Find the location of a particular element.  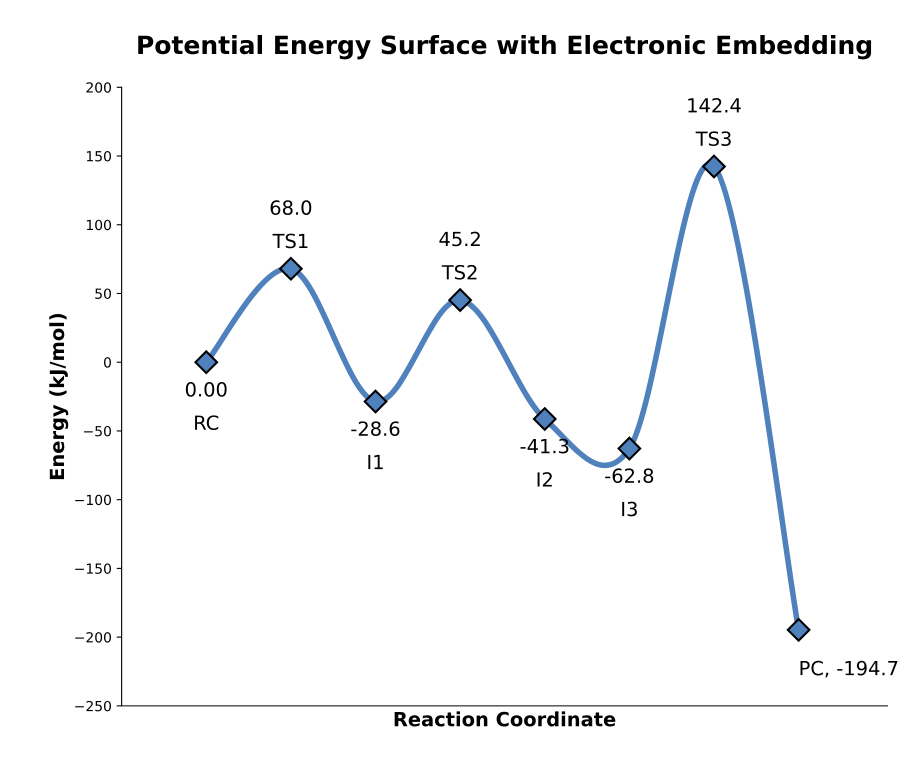

y-tick-label: −250 is located at coordinates (93, 706).